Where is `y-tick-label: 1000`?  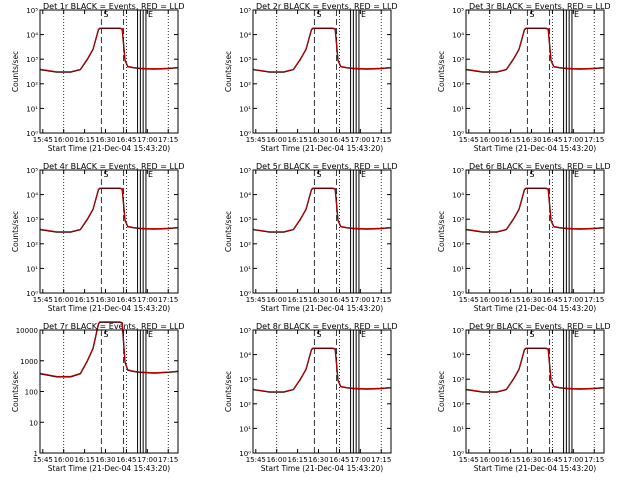 y-tick-label: 1000 is located at coordinates (29, 362).